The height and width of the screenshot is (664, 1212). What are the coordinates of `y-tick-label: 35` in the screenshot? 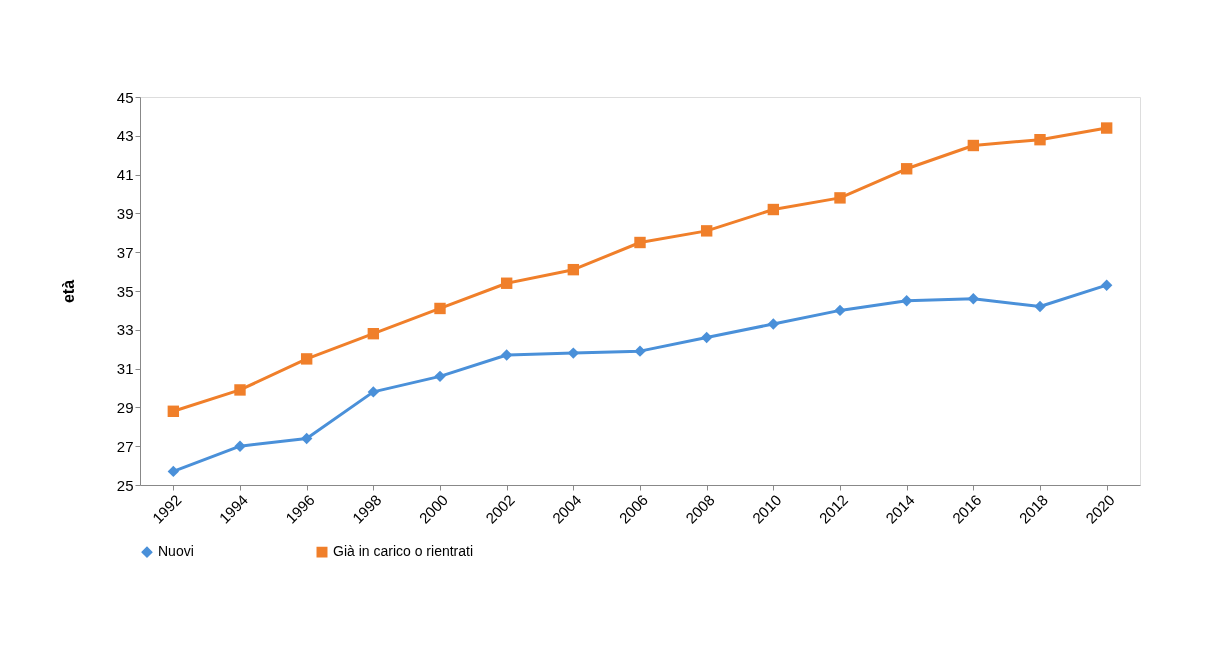 It's located at (125, 291).